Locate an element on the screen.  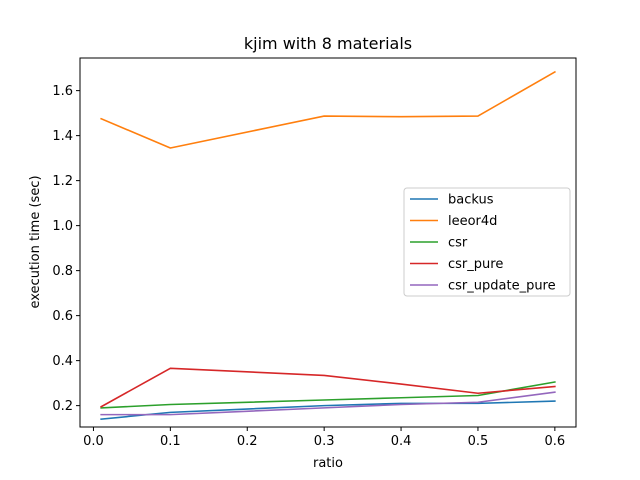
series-line-csr is located at coordinates (328, 395).